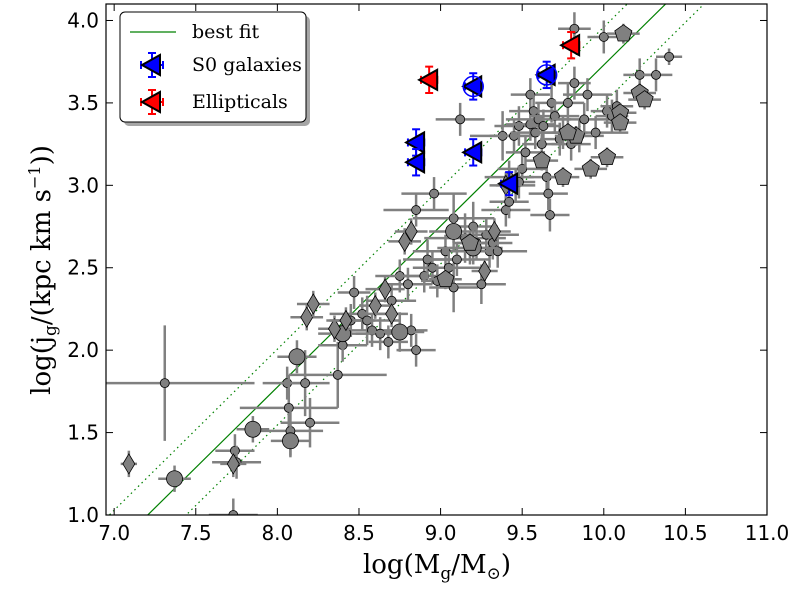 Image resolution: width=800 pixels, height=600 pixels. Describe the element at coordinates (226, 32) in the screenshot. I see `legend-label-fit: best fit` at that location.